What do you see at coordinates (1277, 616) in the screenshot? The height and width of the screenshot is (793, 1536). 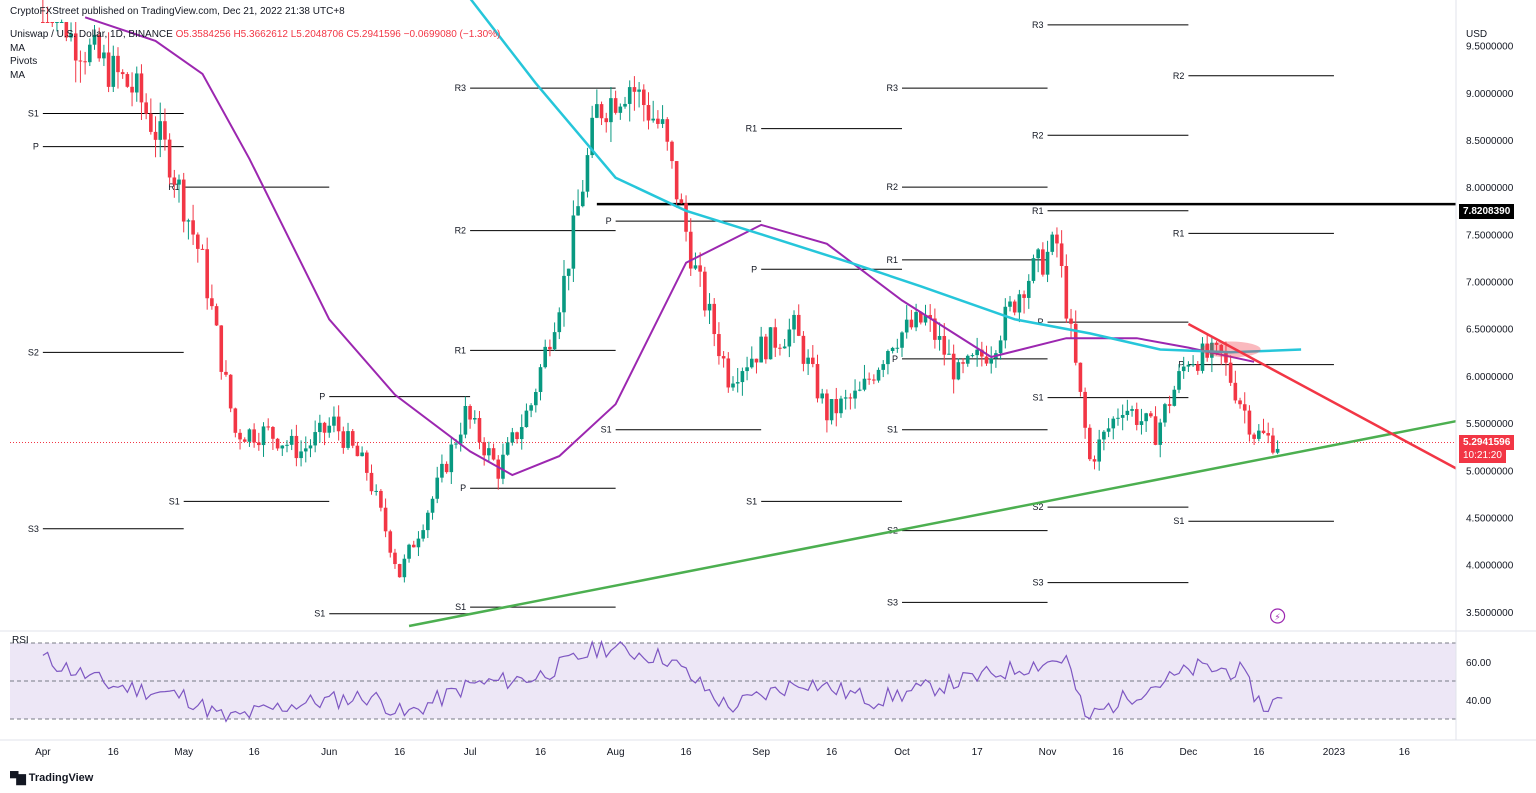 I see `lightning-icon` at bounding box center [1277, 616].